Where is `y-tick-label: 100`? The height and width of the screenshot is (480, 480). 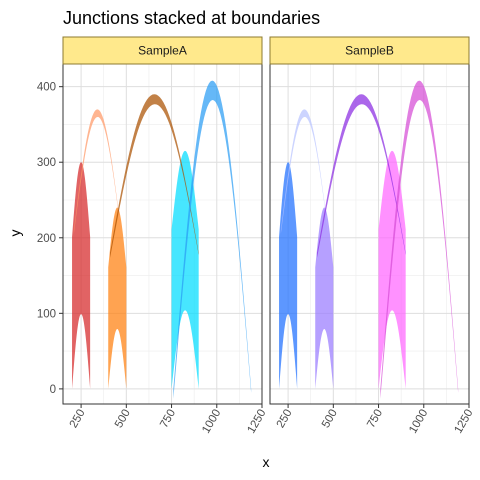
y-tick-label: 100 is located at coordinates (46, 314).